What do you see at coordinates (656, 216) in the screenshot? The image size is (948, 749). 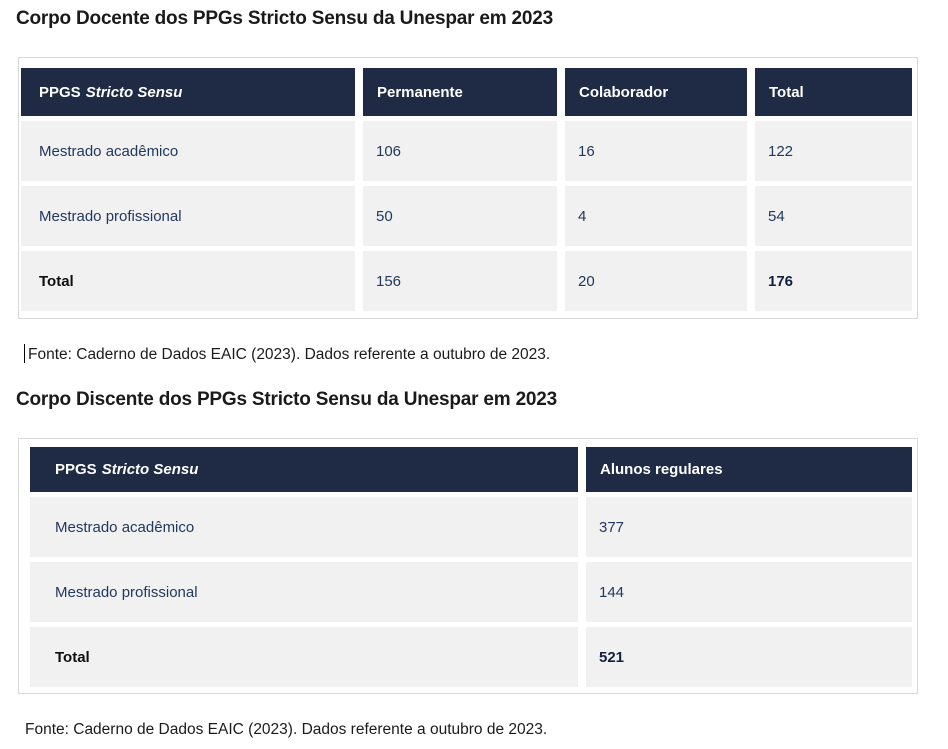 I see `value-cell: 4` at bounding box center [656, 216].